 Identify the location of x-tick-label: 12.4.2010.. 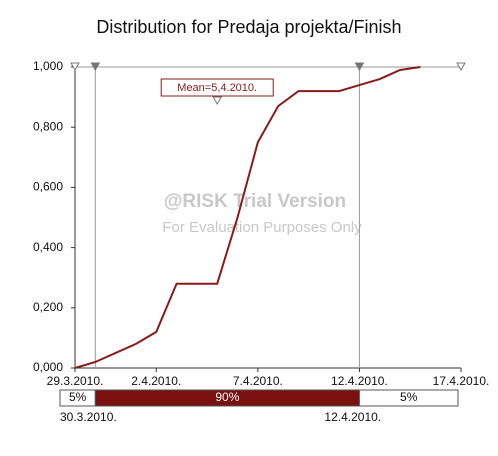
(359, 381).